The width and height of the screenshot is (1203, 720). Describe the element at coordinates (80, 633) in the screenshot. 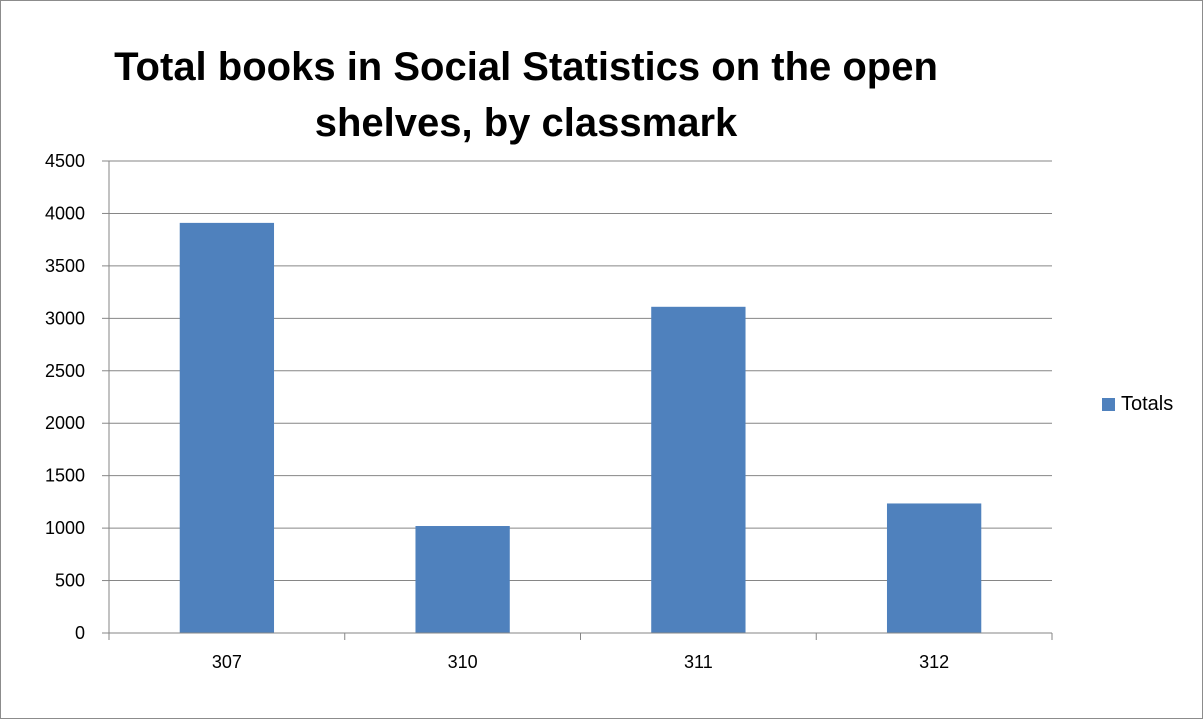

I see `y-tick-label: 0` at that location.